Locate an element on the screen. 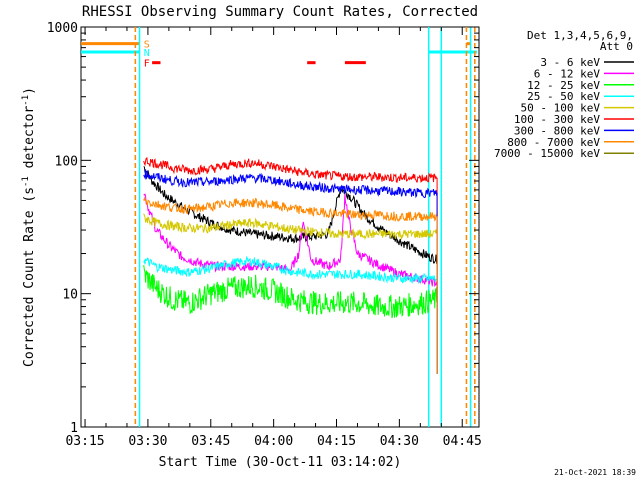 Image resolution: width=640 pixels, height=480 pixels. legend-entry-label: 100 - 300 keV is located at coordinates (557, 119).